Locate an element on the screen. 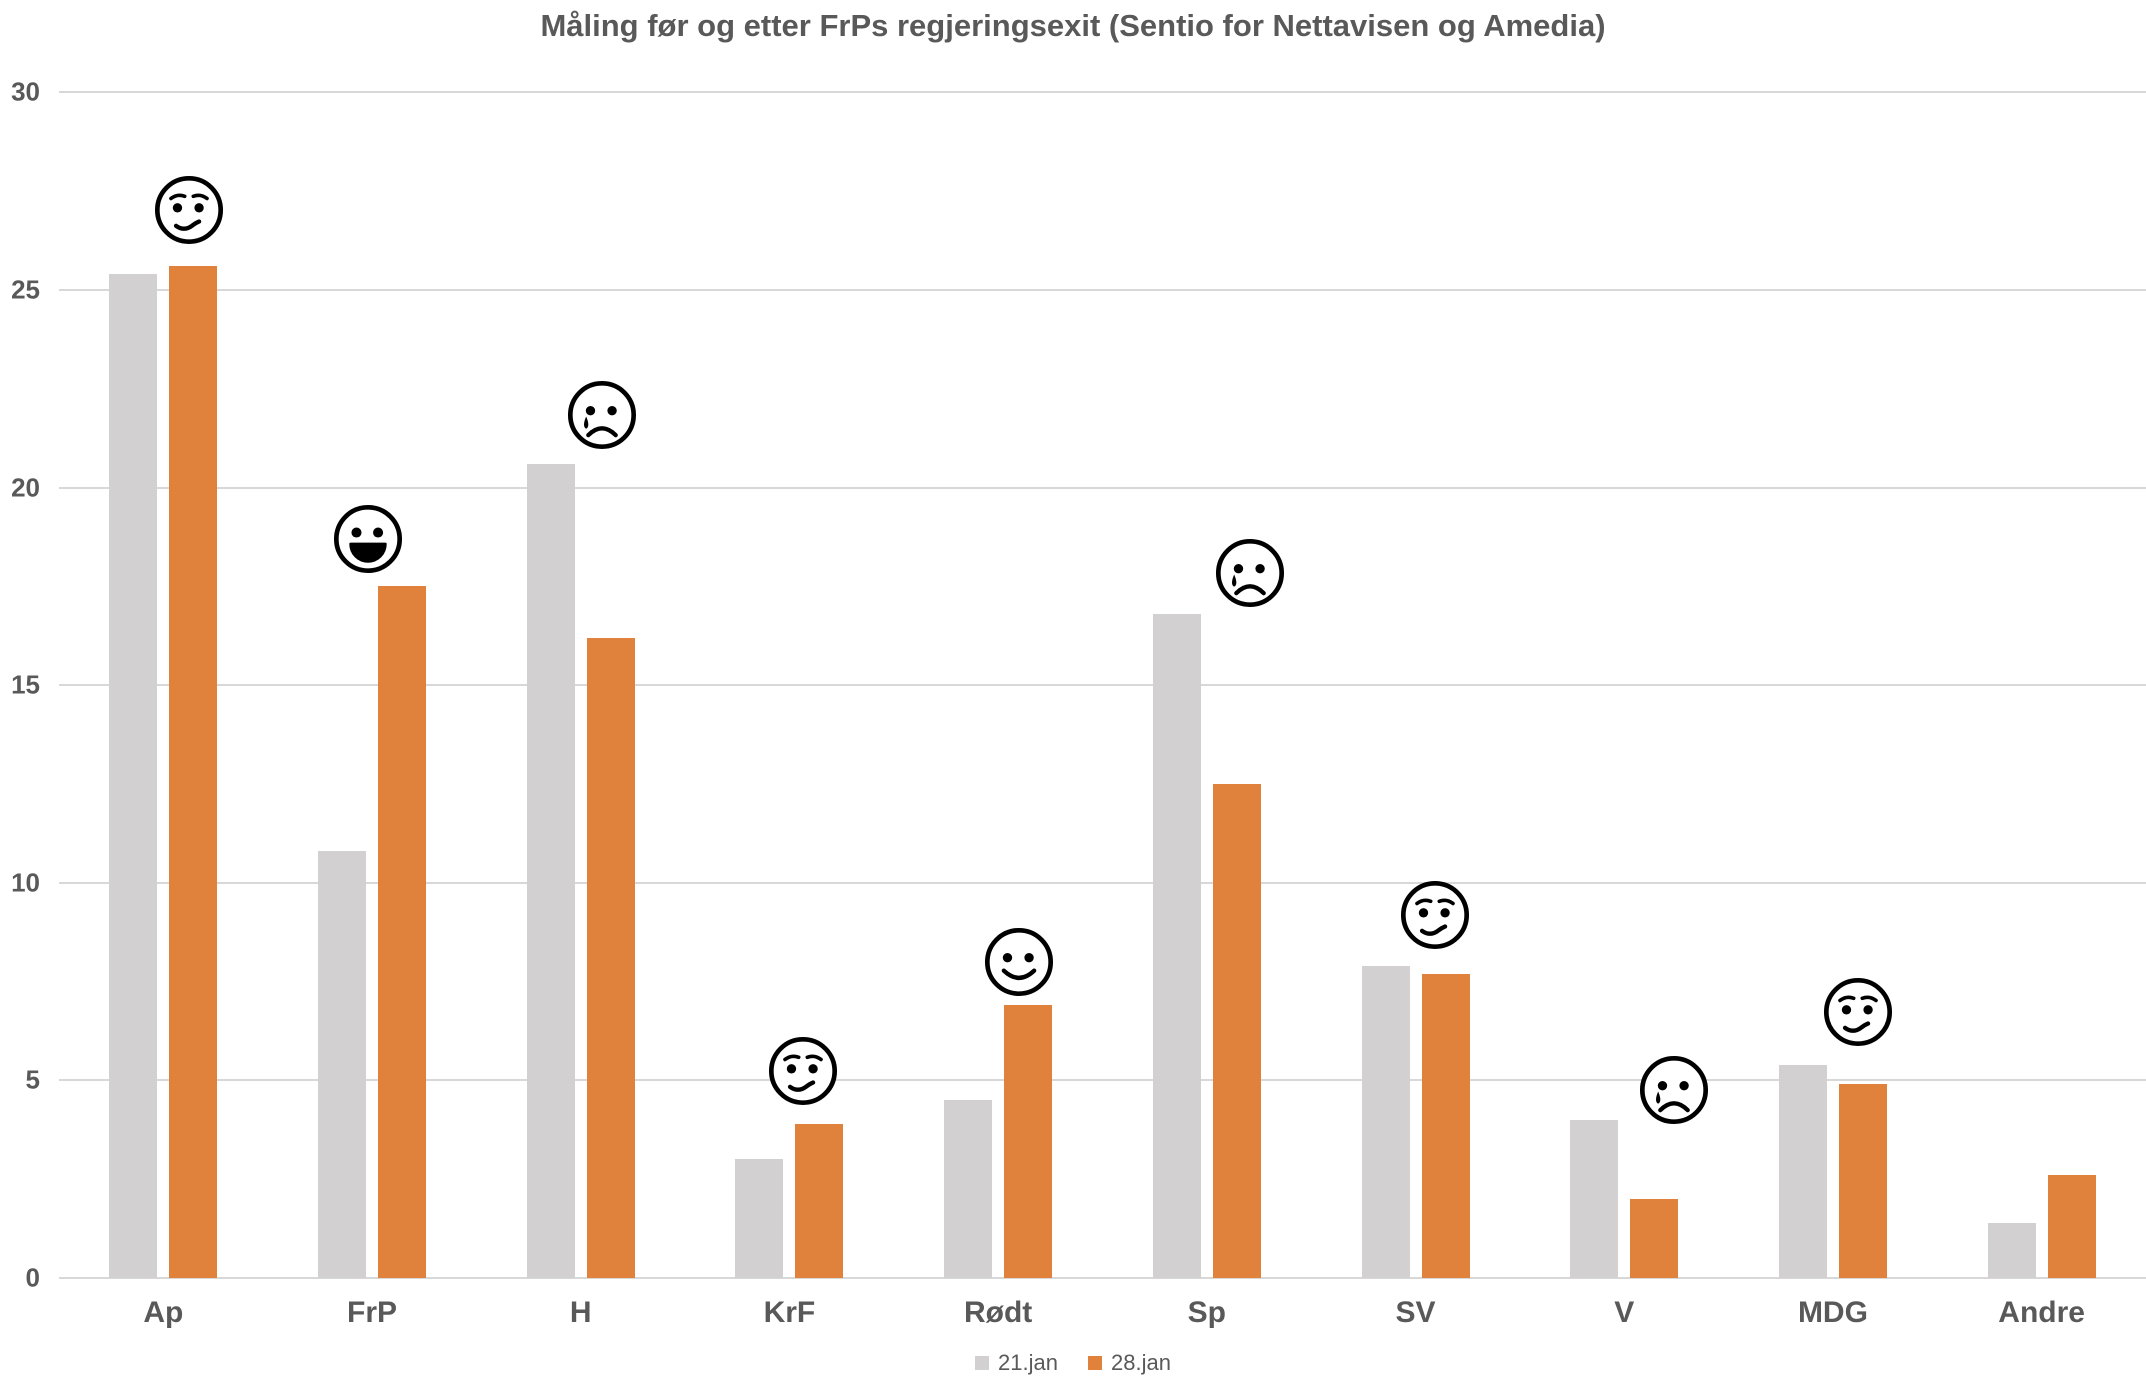 This screenshot has width=2146, height=1394. bar-28-jan-sp is located at coordinates (1236, 1031).